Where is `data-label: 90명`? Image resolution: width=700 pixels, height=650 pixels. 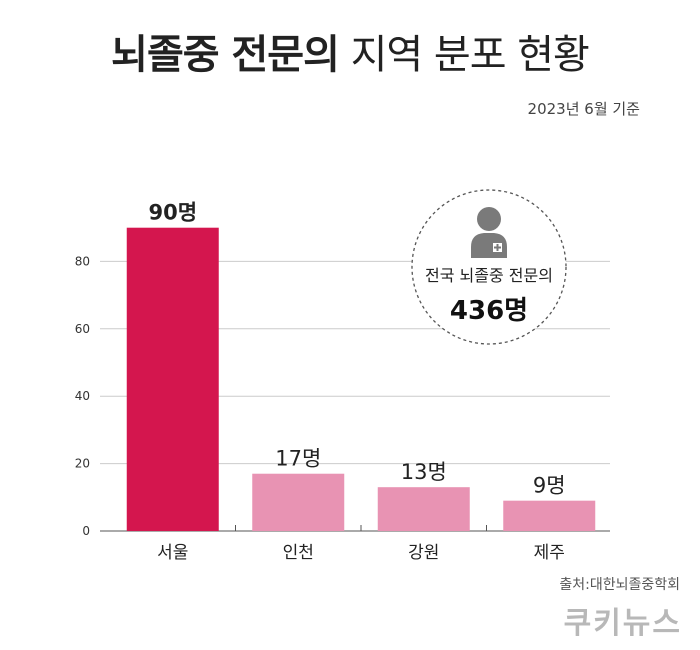
data-label: 90명 is located at coordinates (172, 213).